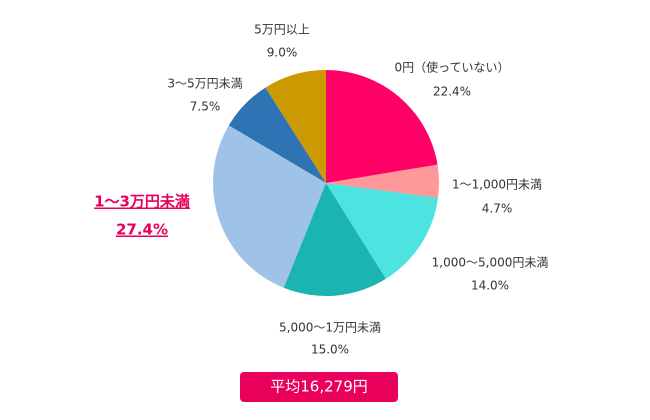 The image size is (650, 420). I want to click on slice-value: 27.4%, so click(142, 230).